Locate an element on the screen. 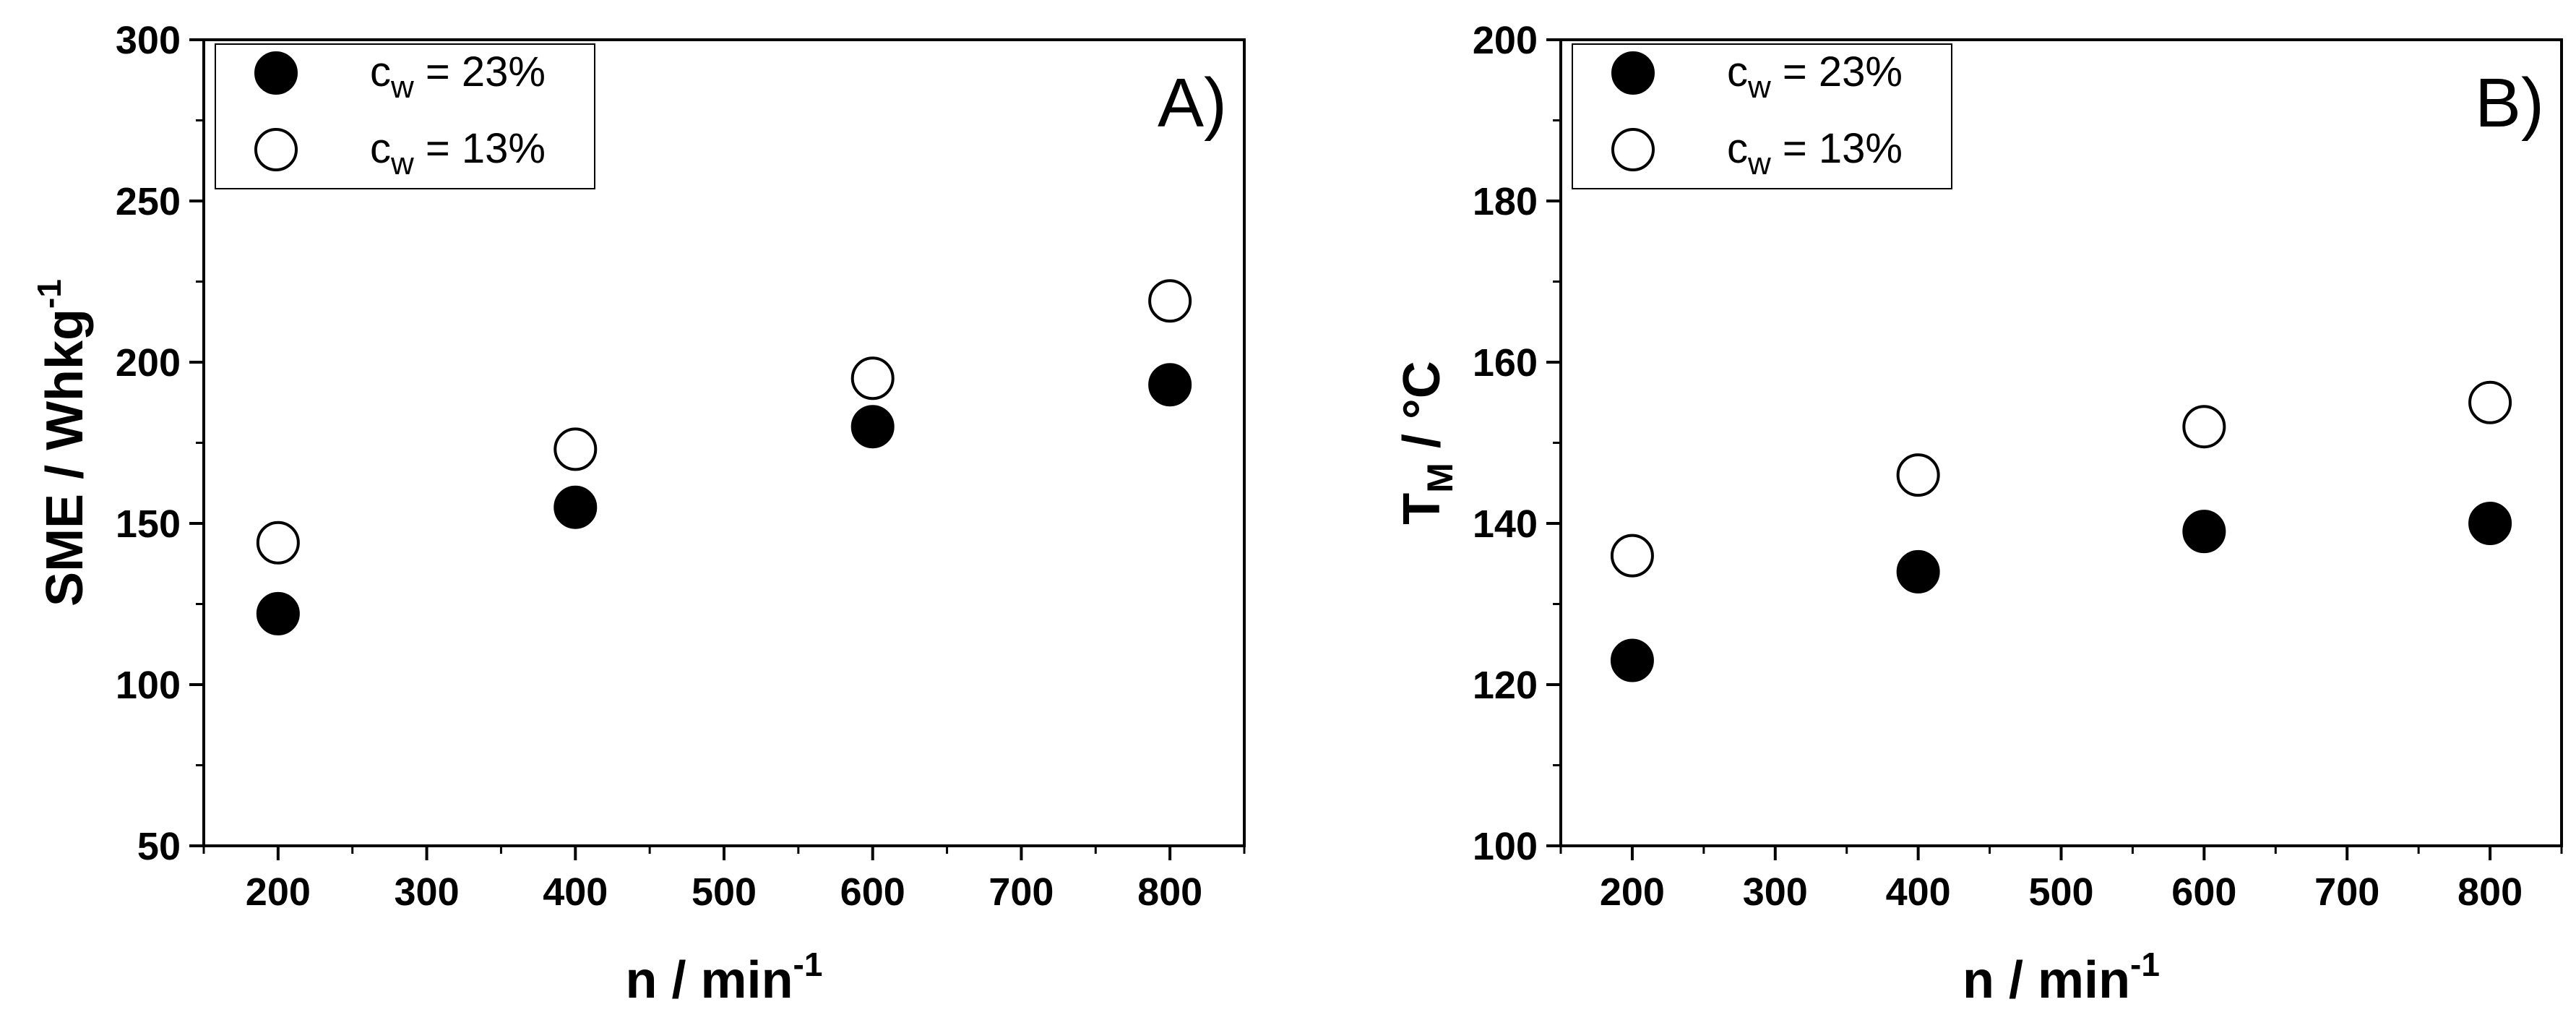  panel-label: B) is located at coordinates (2509, 103).